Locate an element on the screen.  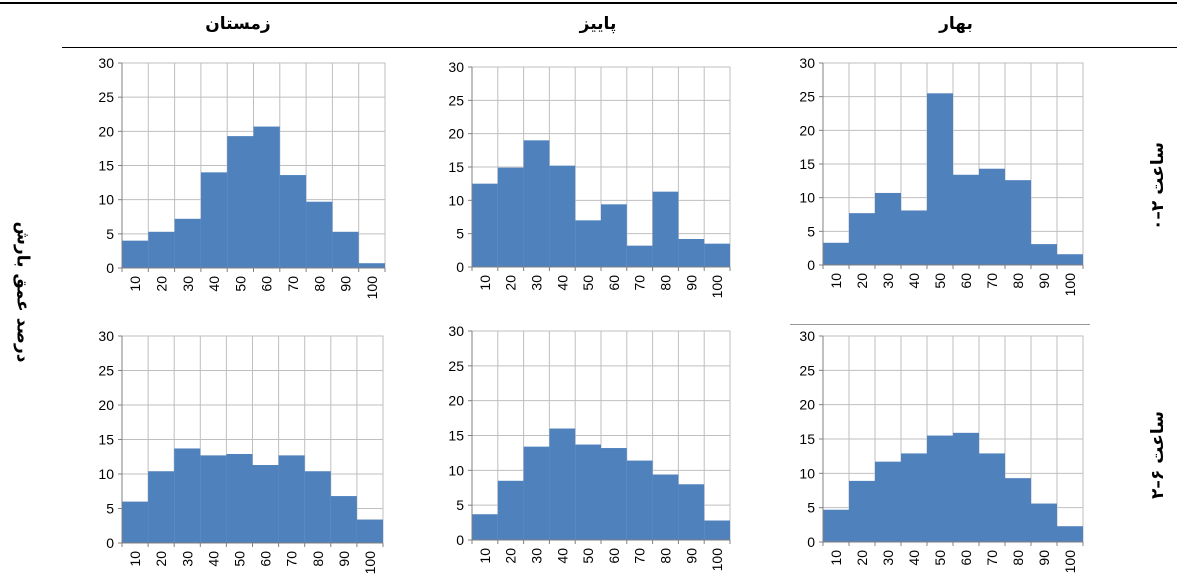
chart-panel-5: 0 5 10 15 20 25 30 10 20 30 40 50 60 70 80 90 100 is located at coordinates (941, 450).